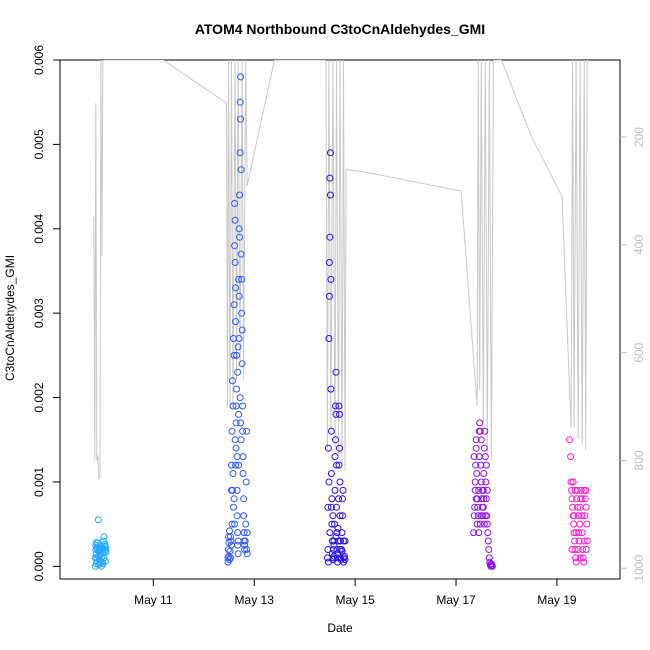 The image size is (650, 650). I want to click on x-tick-label: May 15, so click(355, 600).